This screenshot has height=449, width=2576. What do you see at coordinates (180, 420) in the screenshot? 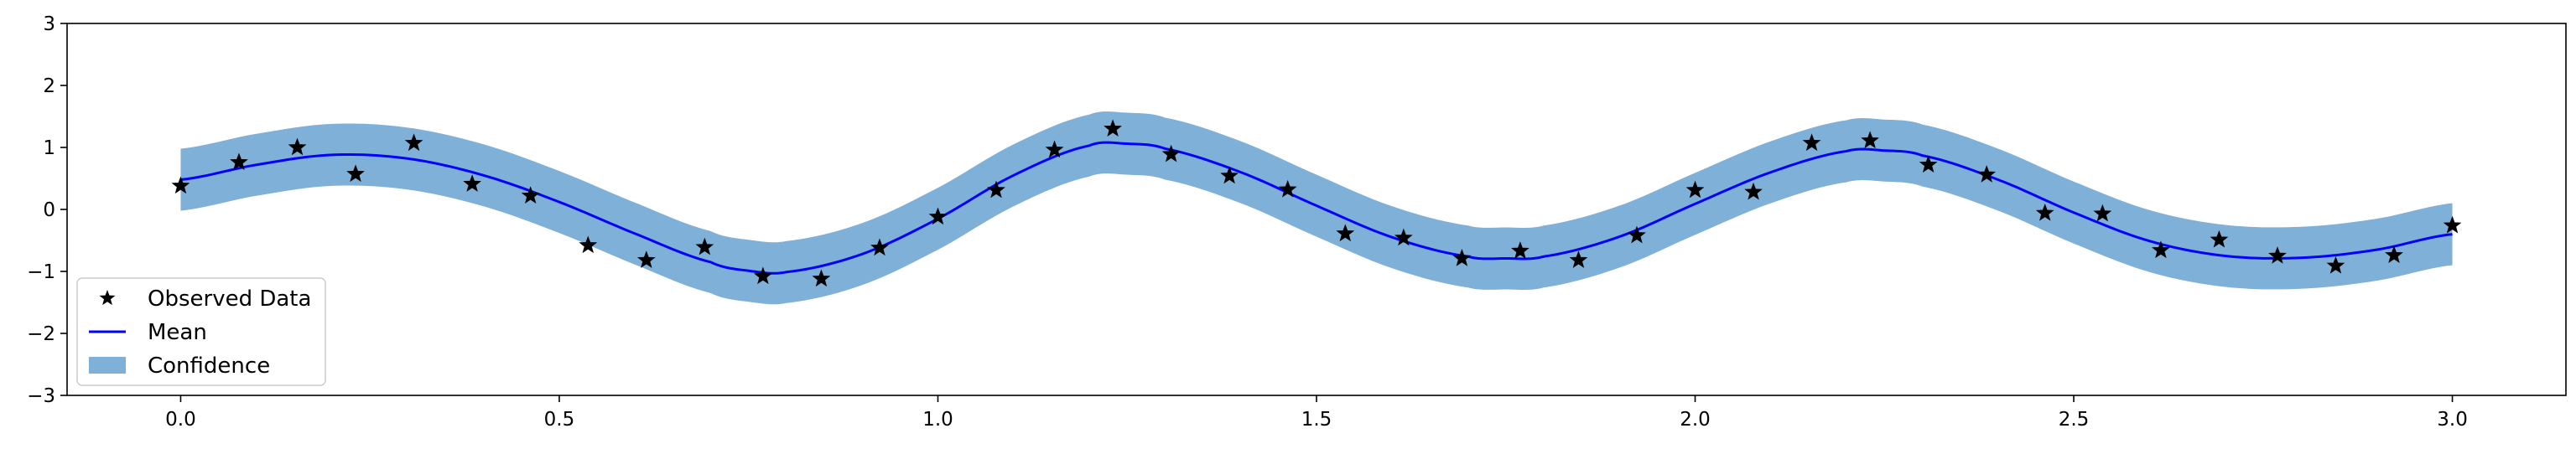
I see `x-tick-label: 0.0` at bounding box center [180, 420].